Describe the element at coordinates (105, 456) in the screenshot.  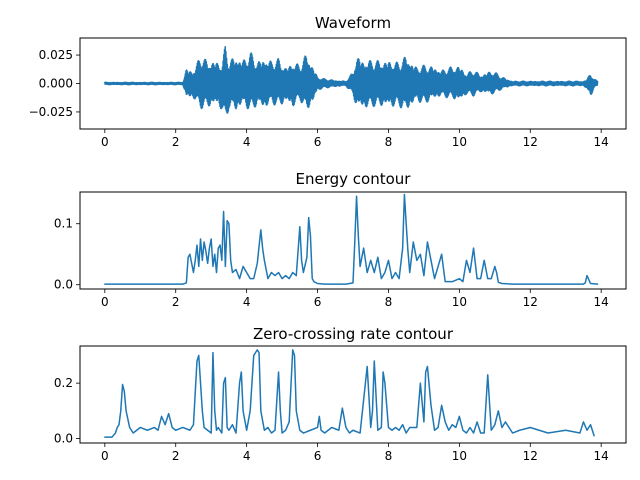
I see `zcr-xtick-label: 0` at that location.